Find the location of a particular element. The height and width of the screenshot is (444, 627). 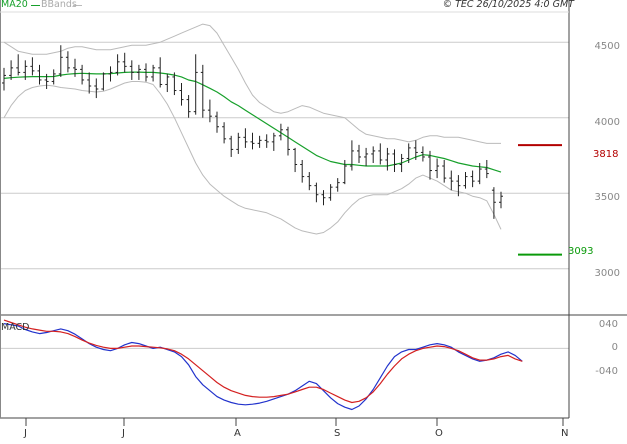

time-tick-label-0: J is located at coordinates (25, 433).